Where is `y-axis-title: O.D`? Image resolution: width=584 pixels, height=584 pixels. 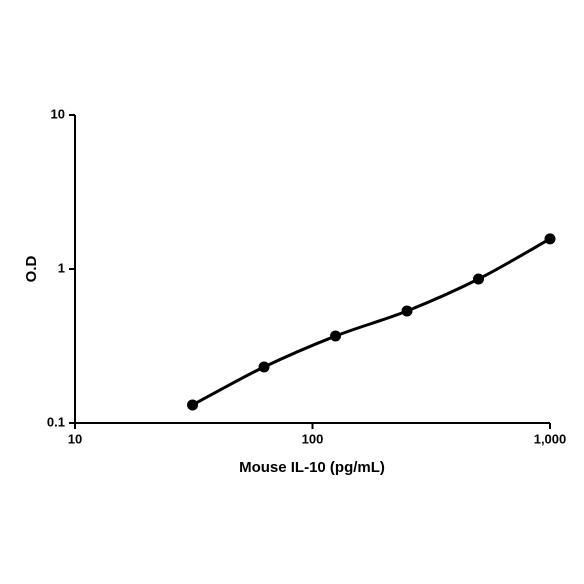 y-axis-title: O.D is located at coordinates (31, 269).